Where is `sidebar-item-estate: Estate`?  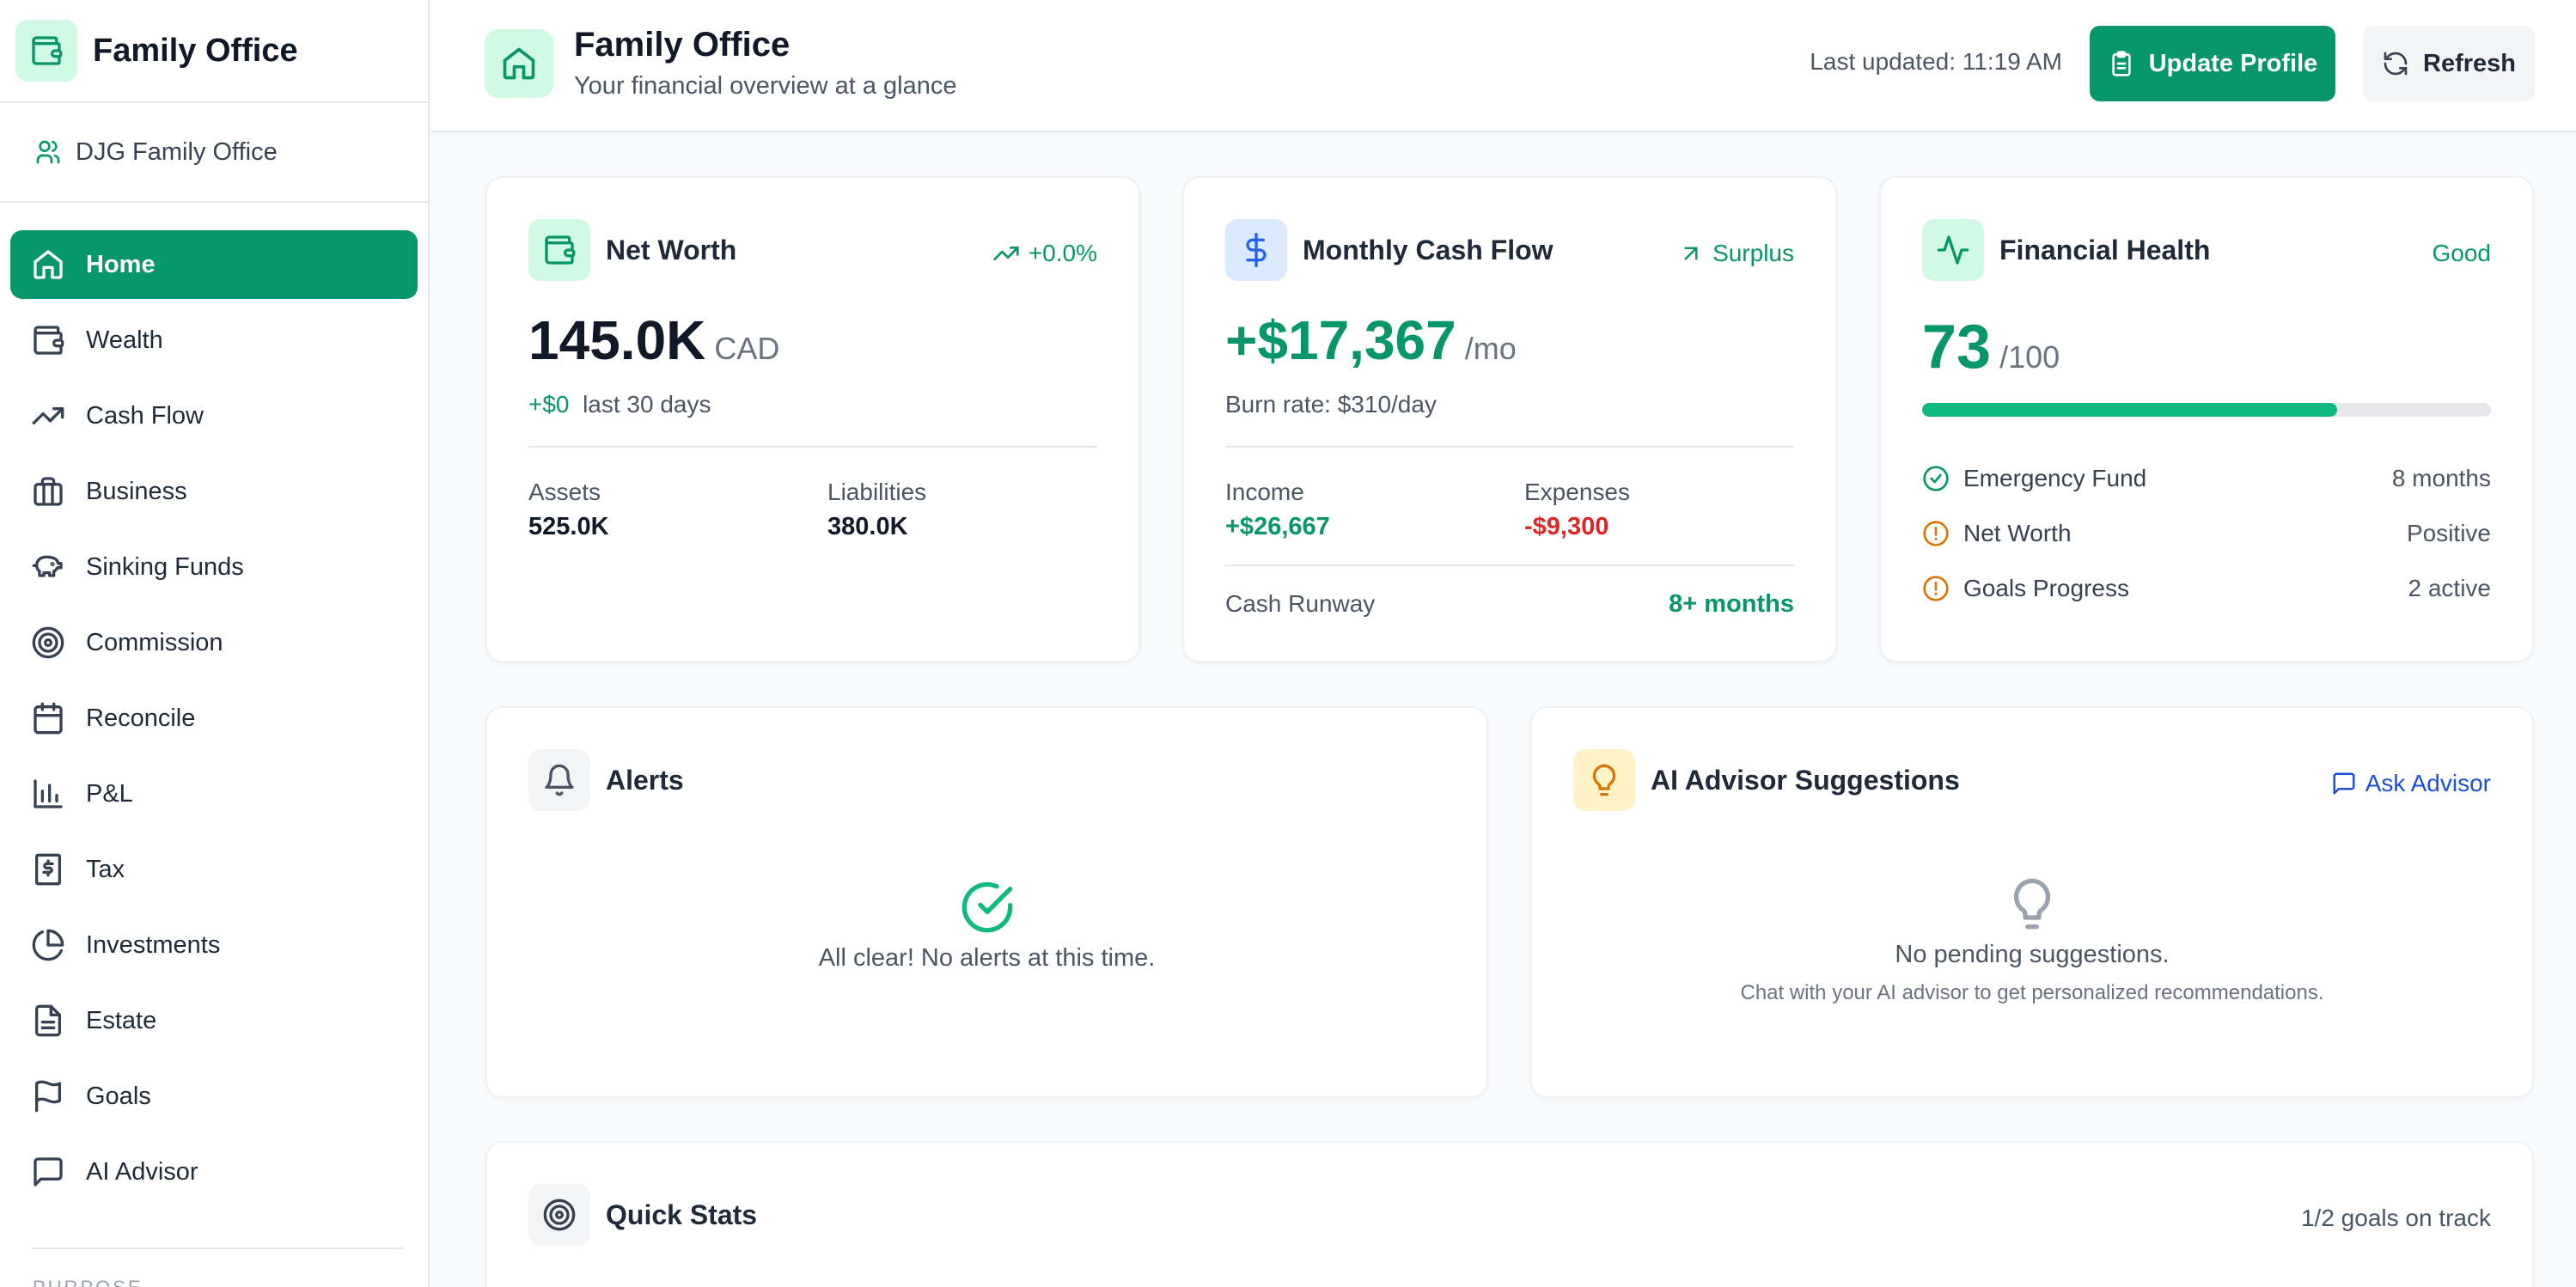
sidebar-item-estate: Estate is located at coordinates (214, 1020).